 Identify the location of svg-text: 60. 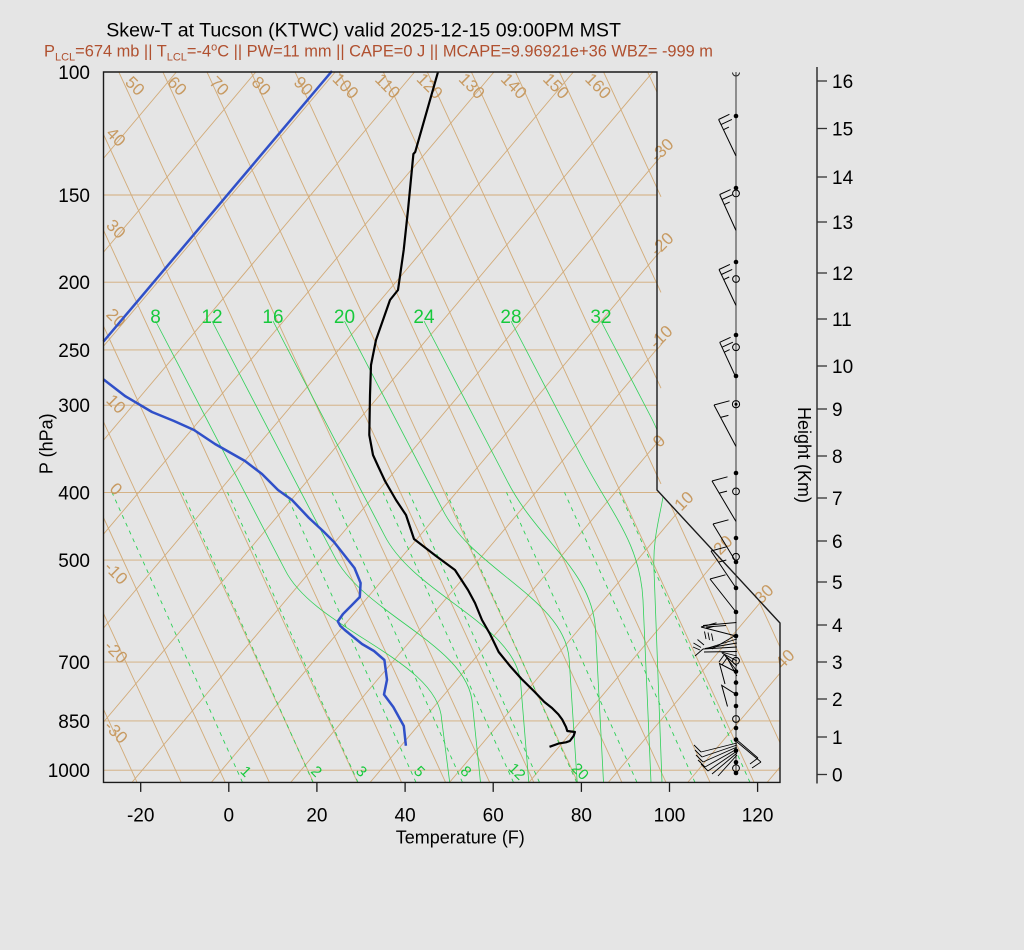
(493, 816).